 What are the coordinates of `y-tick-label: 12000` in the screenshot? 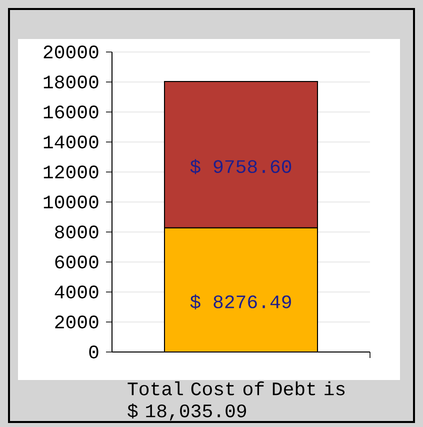 It's located at (71, 172).